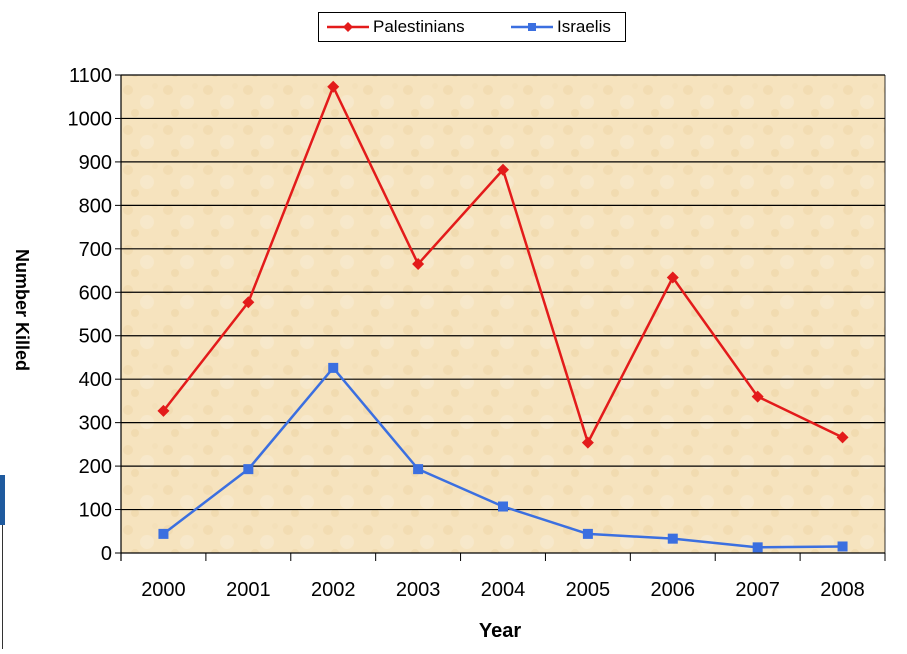 This screenshot has height=654, width=907. I want to click on x-axis-title: Year, so click(500, 631).